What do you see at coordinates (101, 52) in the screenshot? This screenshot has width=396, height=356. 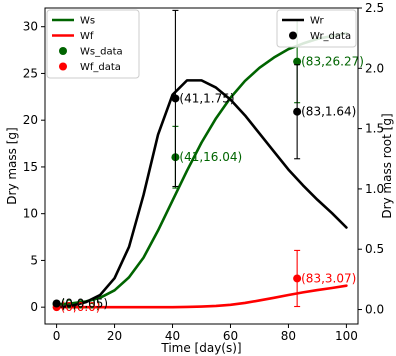 I see `legend-label-ws-data: Ws_data` at bounding box center [101, 52].